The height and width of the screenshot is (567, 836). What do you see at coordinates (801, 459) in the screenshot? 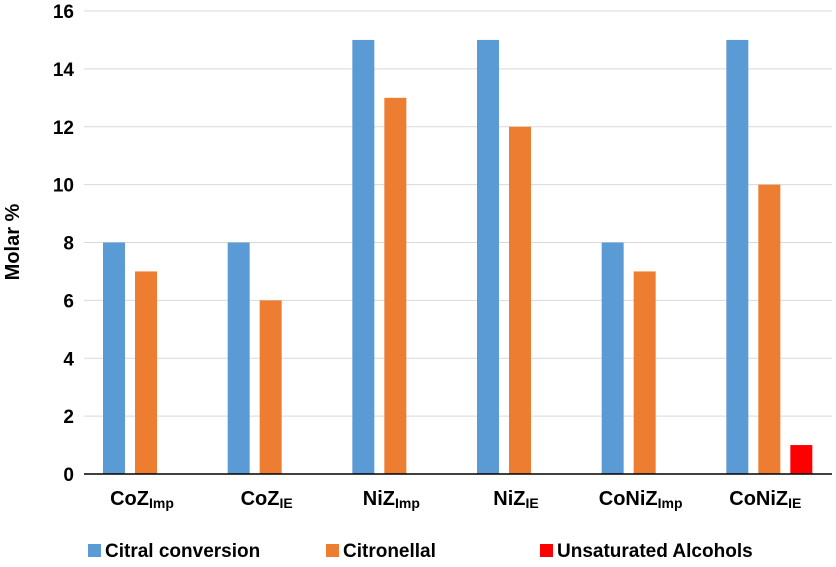
I see `bar-unsaturated-alcohols` at bounding box center [801, 459].